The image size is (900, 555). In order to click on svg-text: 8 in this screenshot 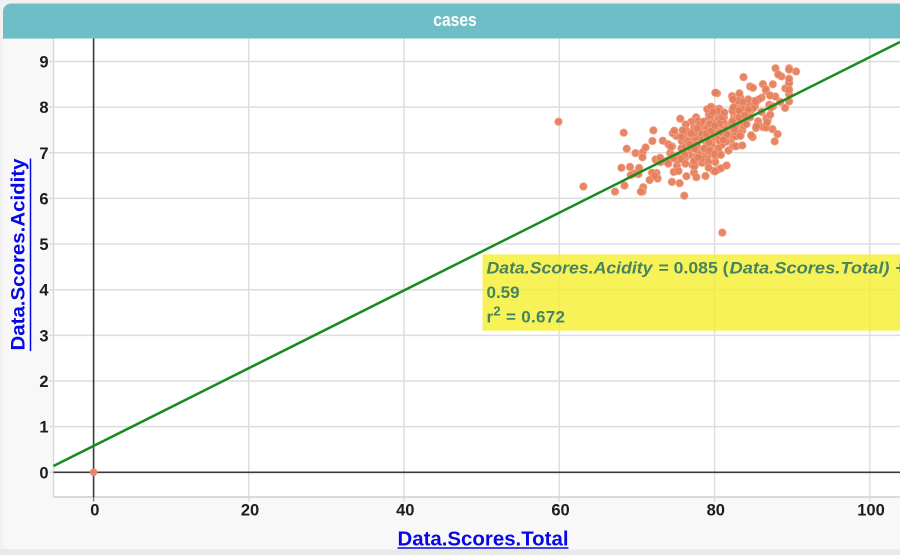, I will do `click(43, 108)`.